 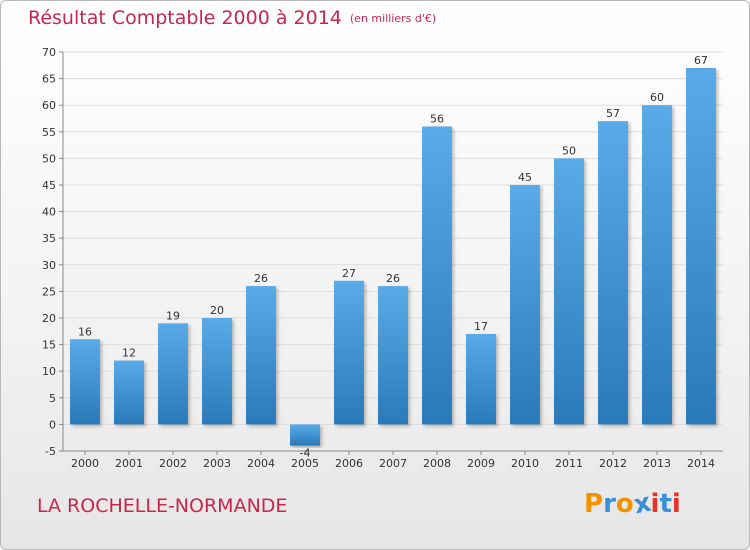 I want to click on x-tick-label: 2014, so click(x=701, y=463).